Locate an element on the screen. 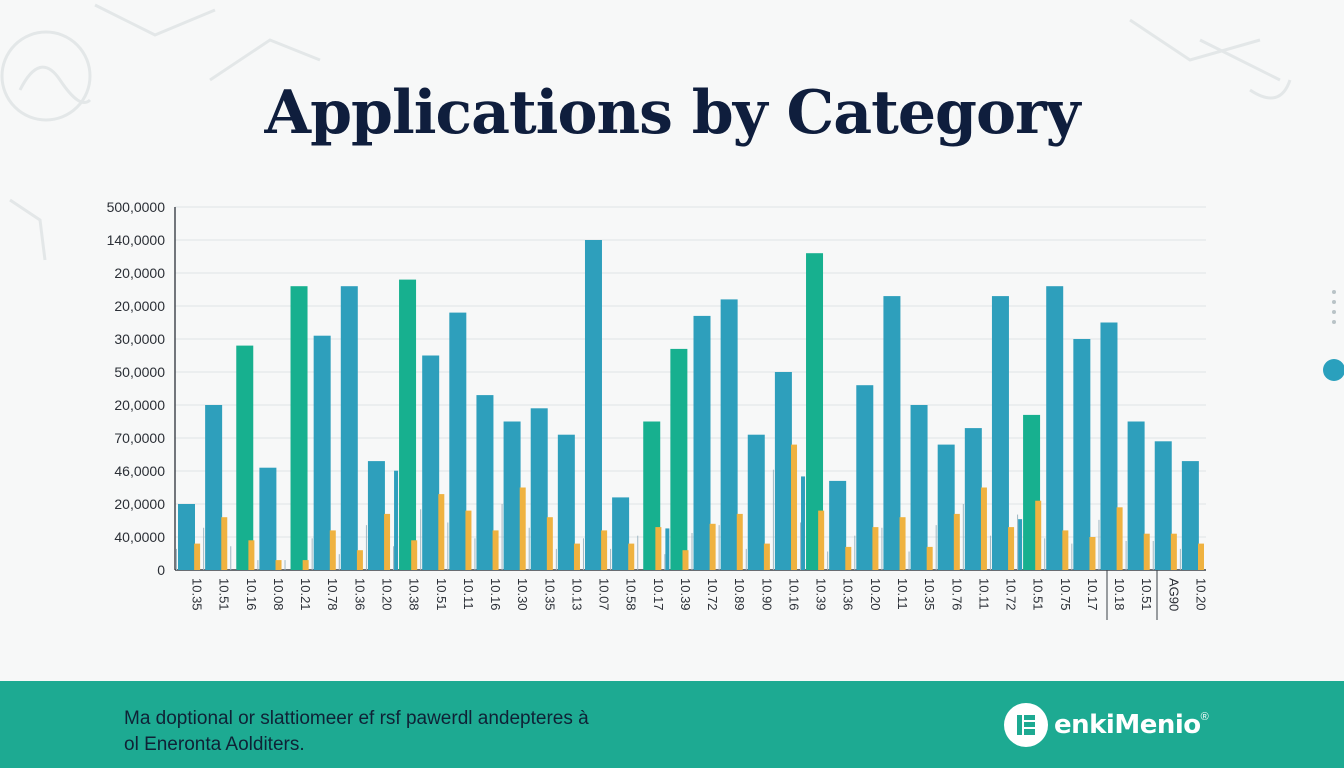  x-tick-label: 10.38 is located at coordinates (414, 594).